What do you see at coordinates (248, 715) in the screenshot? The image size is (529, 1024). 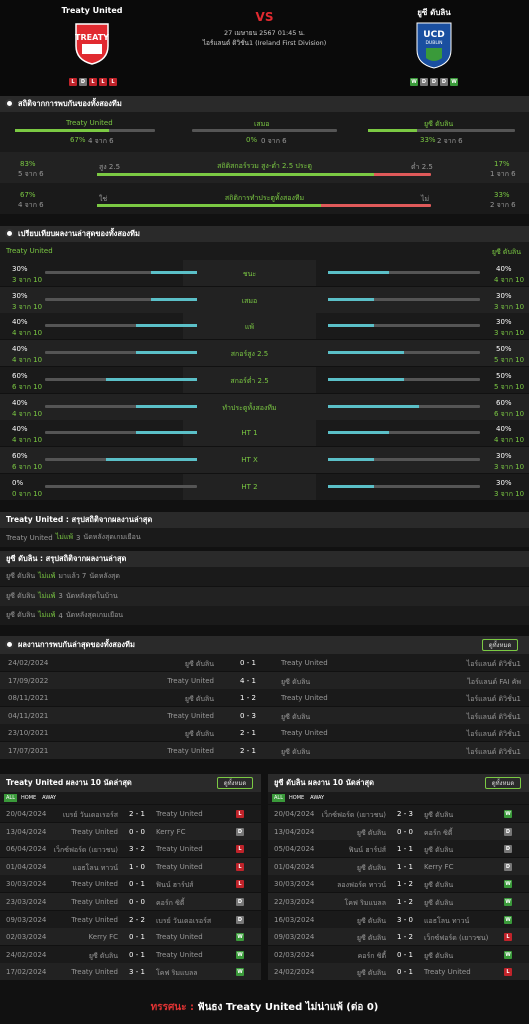 I see `h2h-score: 0 - 3` at bounding box center [248, 715].